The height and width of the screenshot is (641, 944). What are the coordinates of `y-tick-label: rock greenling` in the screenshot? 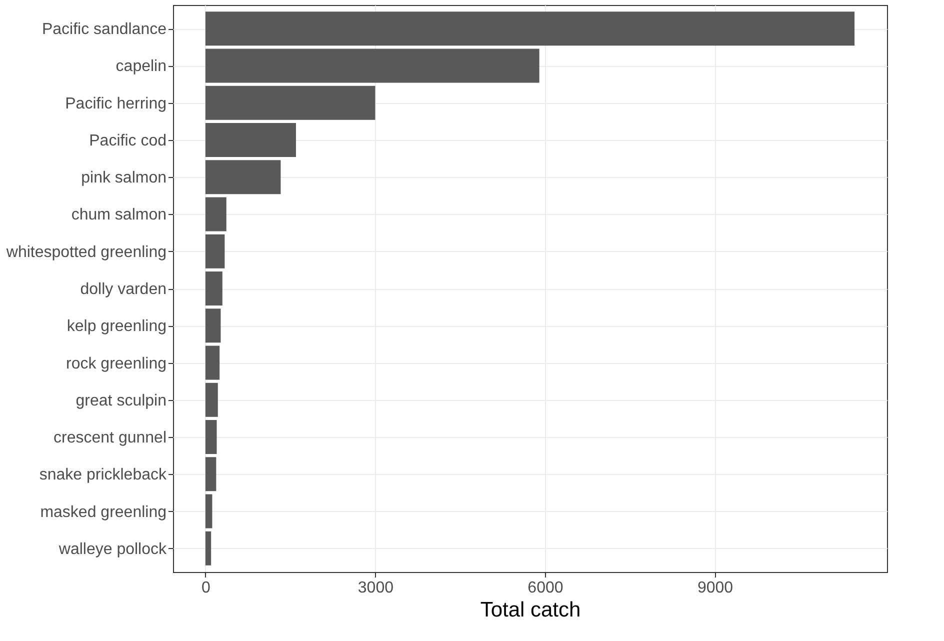 It's located at (116, 363).